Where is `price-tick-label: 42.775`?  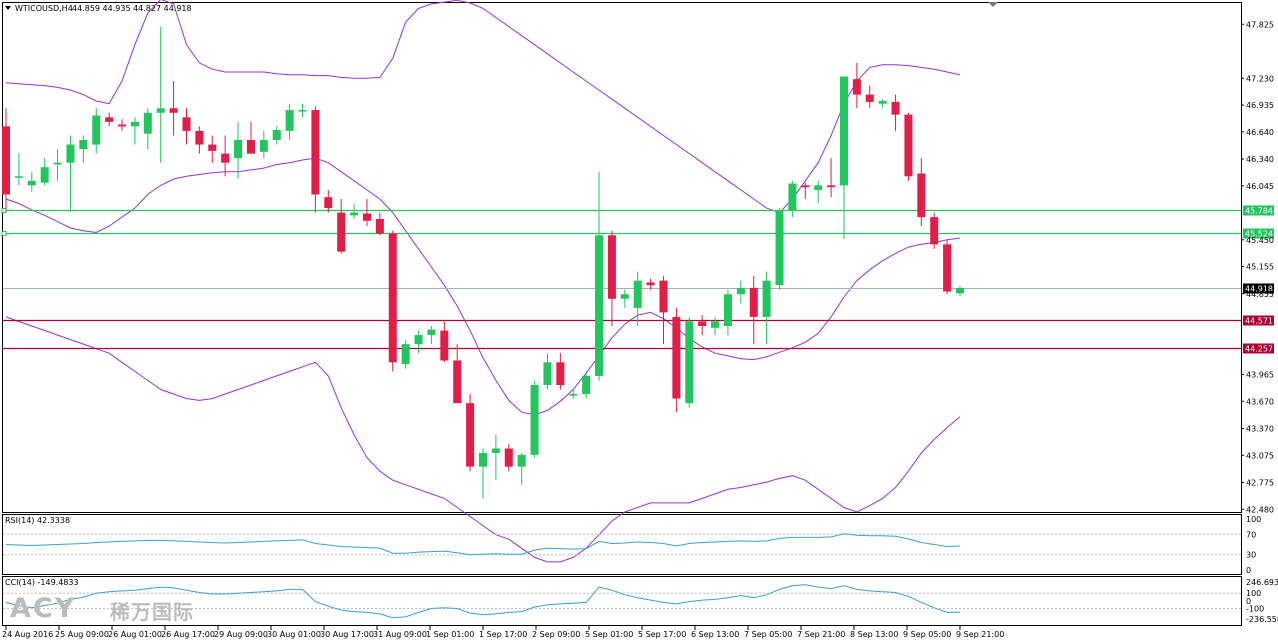
price-tick-label: 42.775 is located at coordinates (1260, 483).